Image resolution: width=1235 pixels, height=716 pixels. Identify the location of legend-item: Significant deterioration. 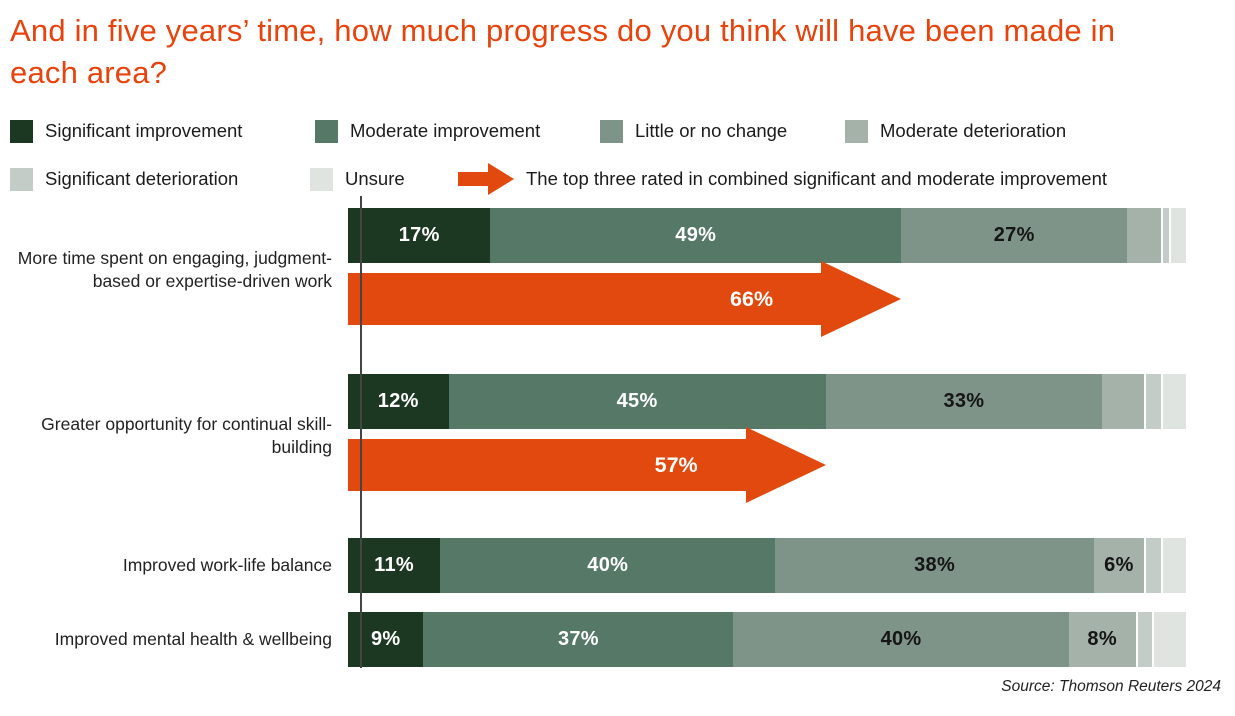
(160, 179).